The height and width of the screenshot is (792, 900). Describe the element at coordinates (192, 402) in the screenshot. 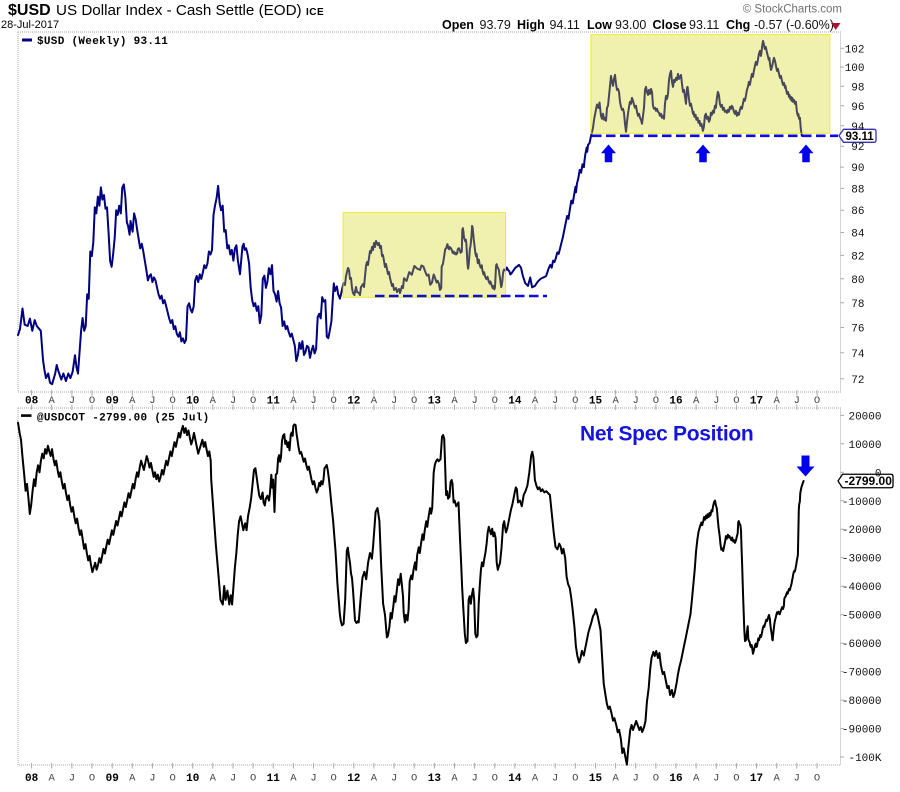

I see `svg-text: 10` at that location.